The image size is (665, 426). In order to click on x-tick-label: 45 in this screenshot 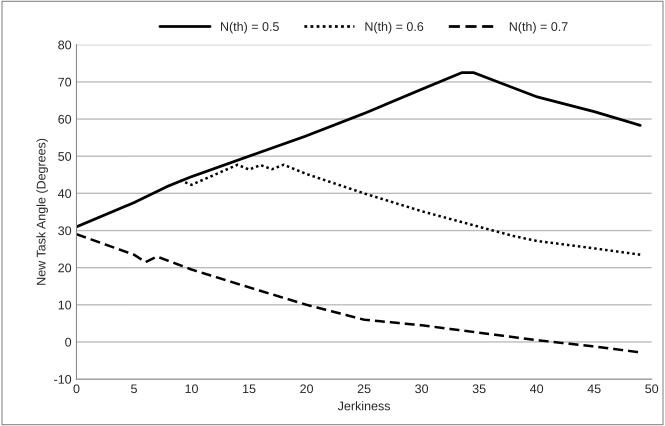, I will do `click(594, 389)`.